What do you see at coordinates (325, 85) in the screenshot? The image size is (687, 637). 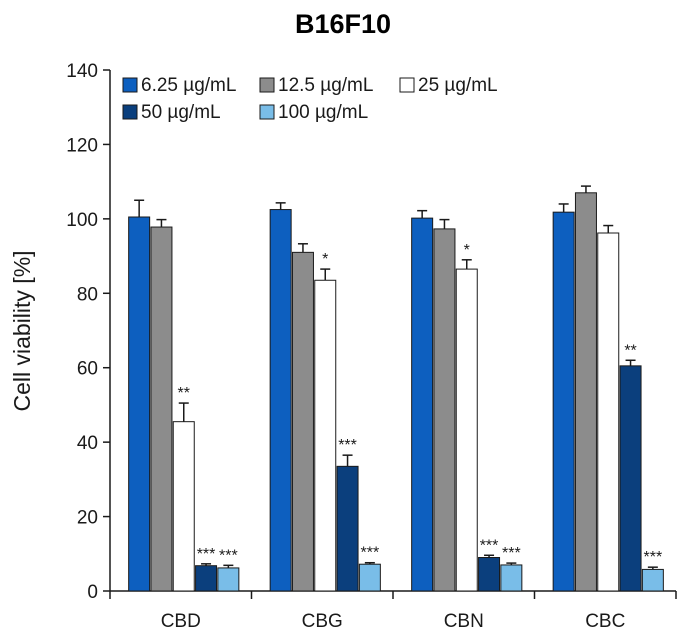 I see `legend-label: 12.5 µg/mL` at bounding box center [325, 85].